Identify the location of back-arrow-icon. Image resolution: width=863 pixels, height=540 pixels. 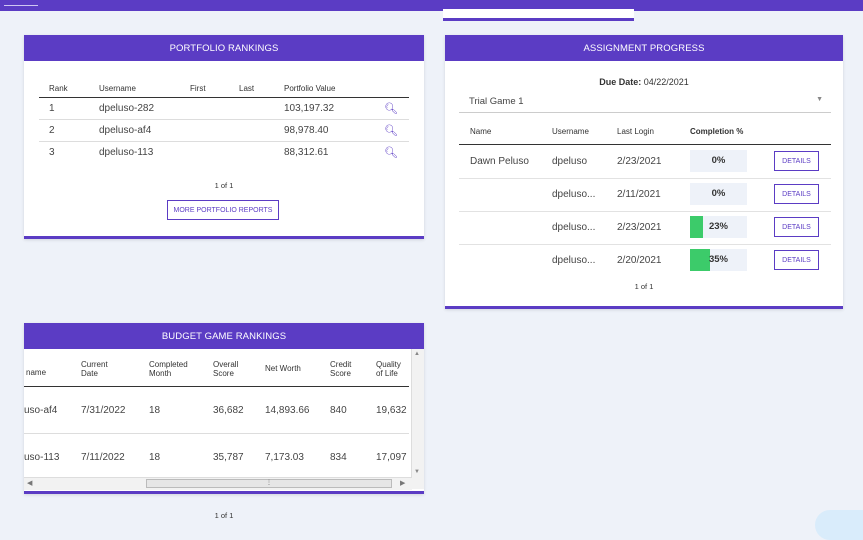
(21, 3).